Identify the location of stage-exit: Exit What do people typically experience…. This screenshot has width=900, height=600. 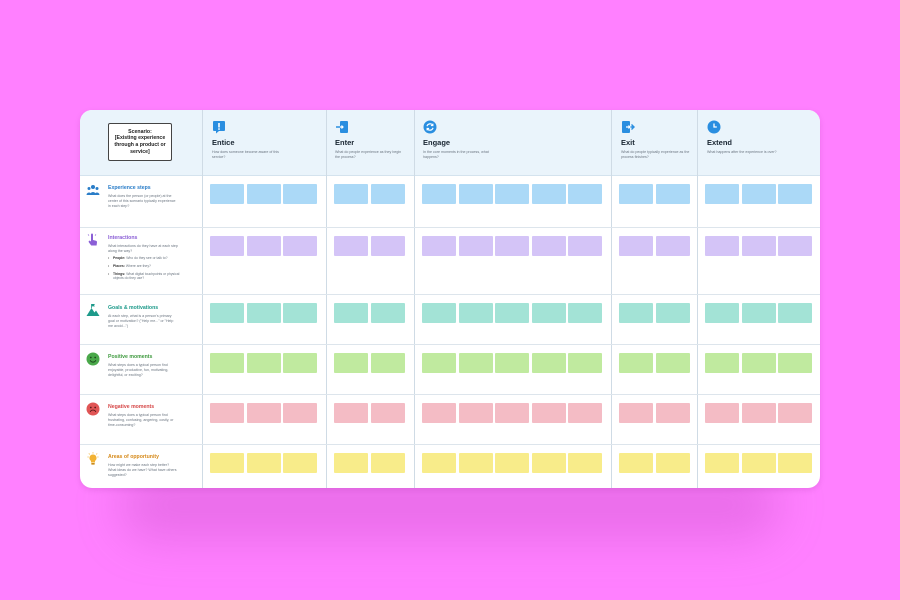
(656, 140).